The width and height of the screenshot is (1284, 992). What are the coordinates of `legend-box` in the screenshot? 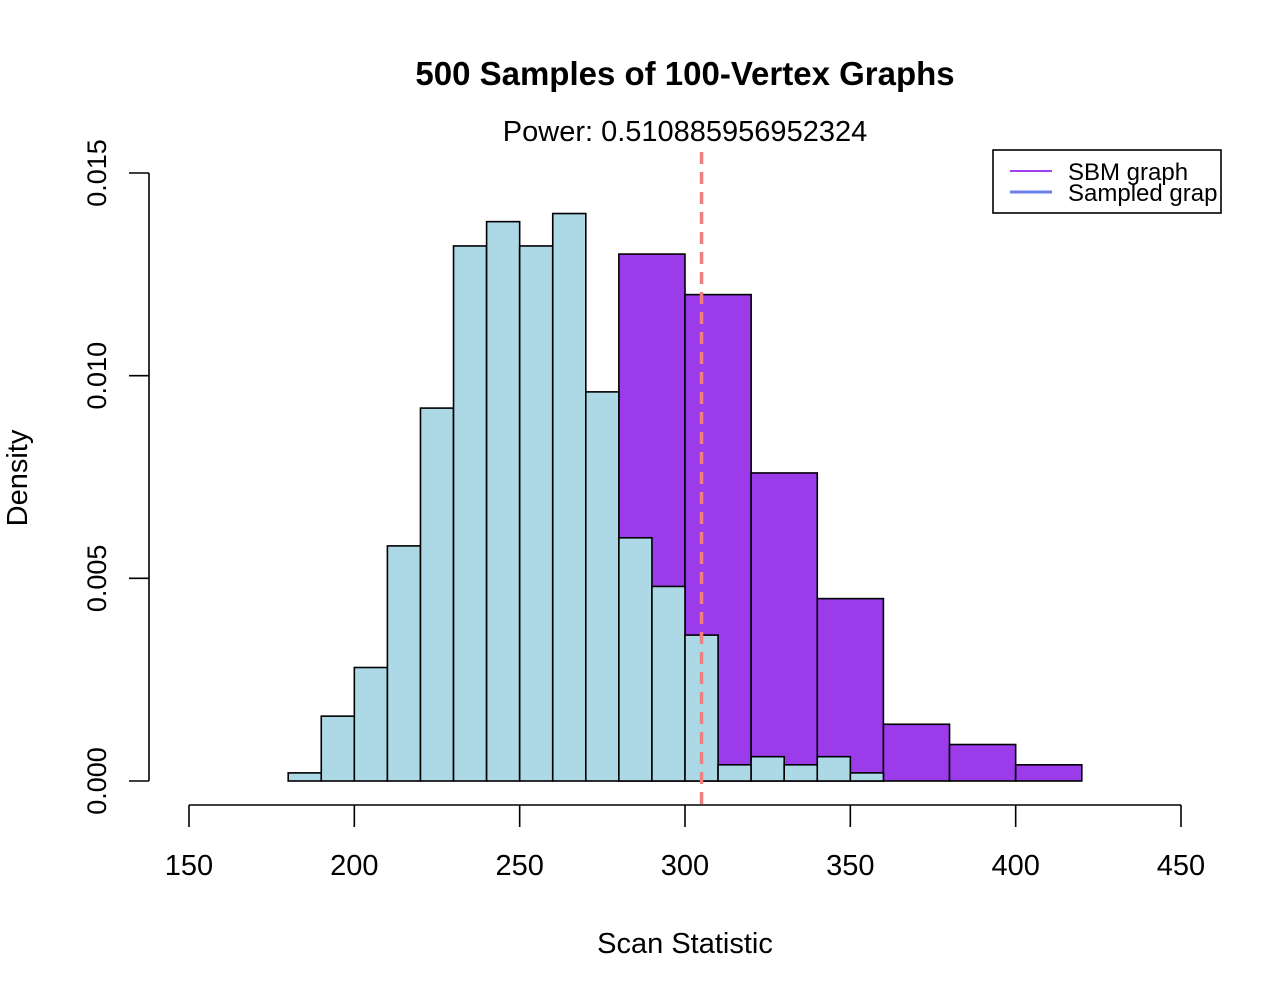 It's located at (1107, 181).